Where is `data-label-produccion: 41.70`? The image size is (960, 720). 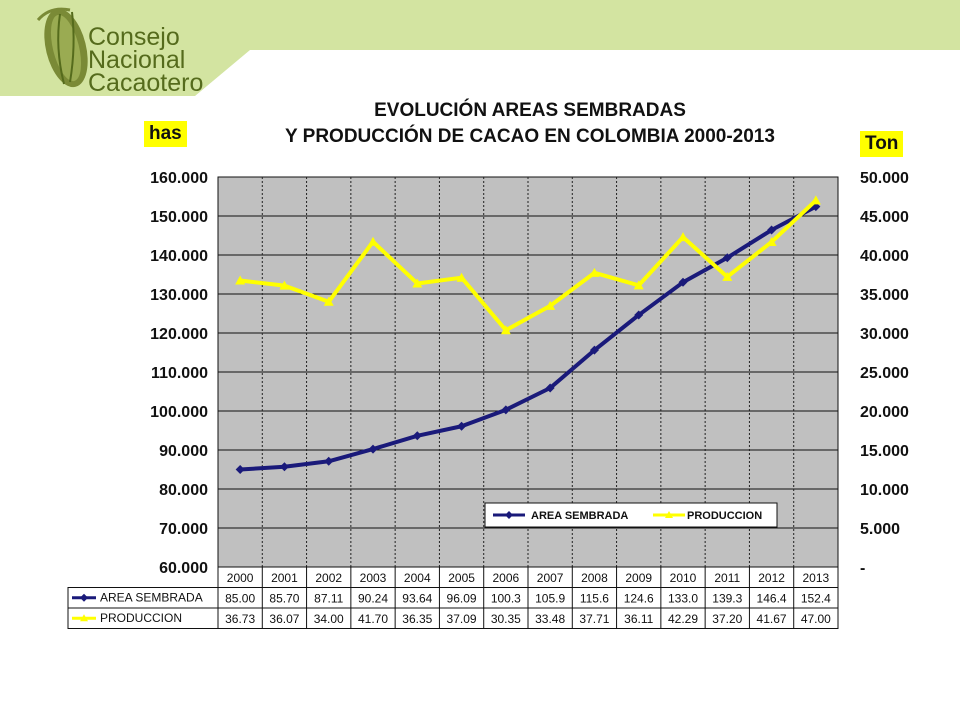 data-label-produccion: 41.70 is located at coordinates (373, 619).